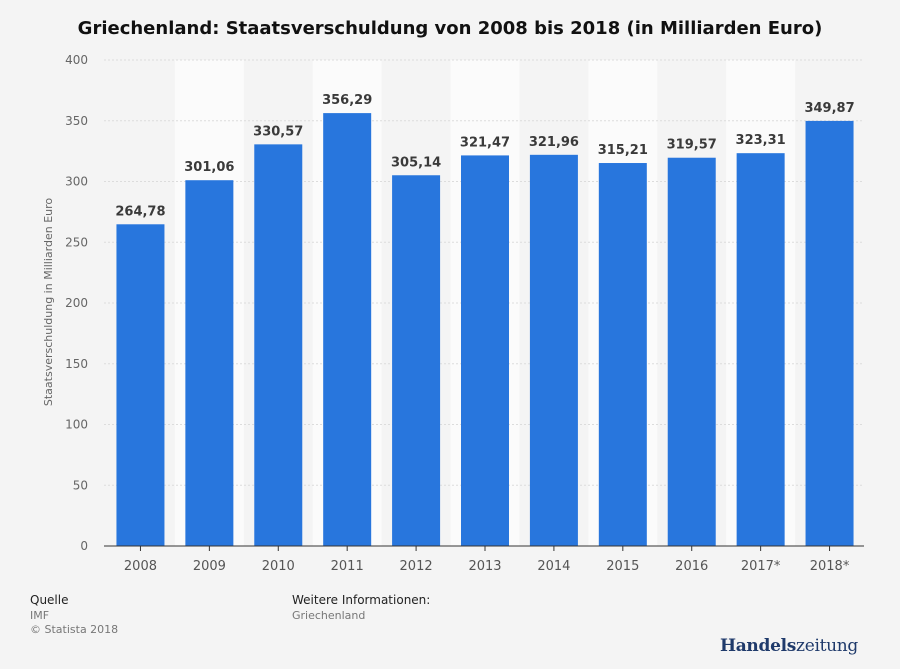 The width and height of the screenshot is (900, 669). Describe the element at coordinates (76, 364) in the screenshot. I see `y-tick-label: 150` at that location.